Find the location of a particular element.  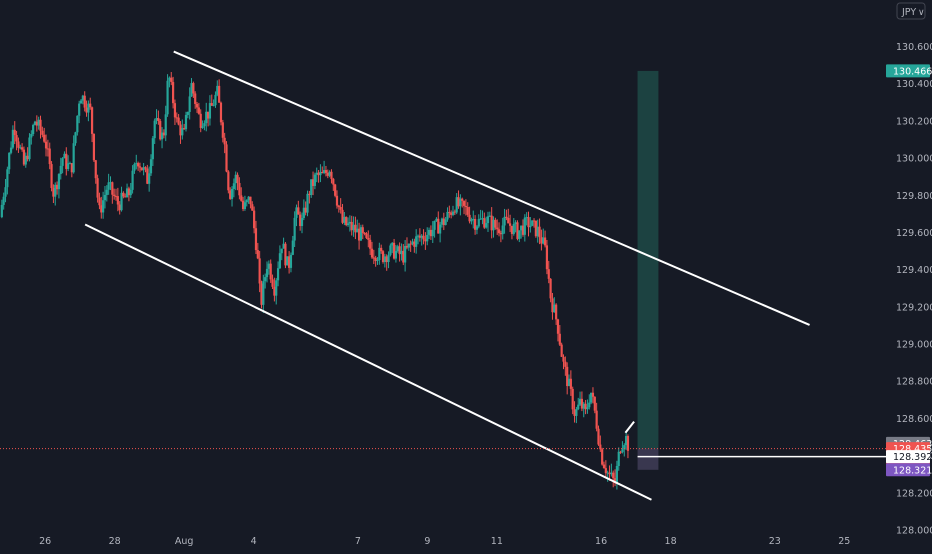

stop-zone is located at coordinates (648, 459).